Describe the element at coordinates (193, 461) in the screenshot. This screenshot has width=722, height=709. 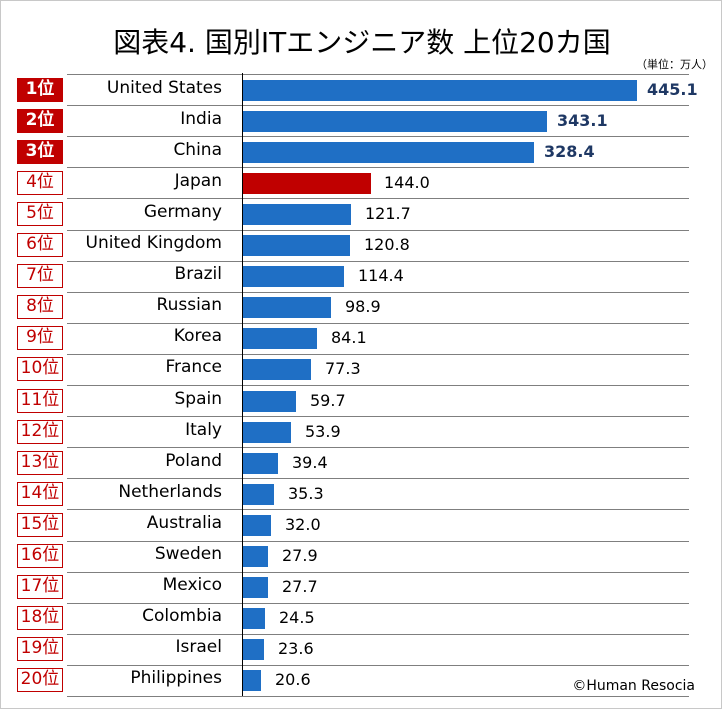
I see `category-label: Poland` at that location.